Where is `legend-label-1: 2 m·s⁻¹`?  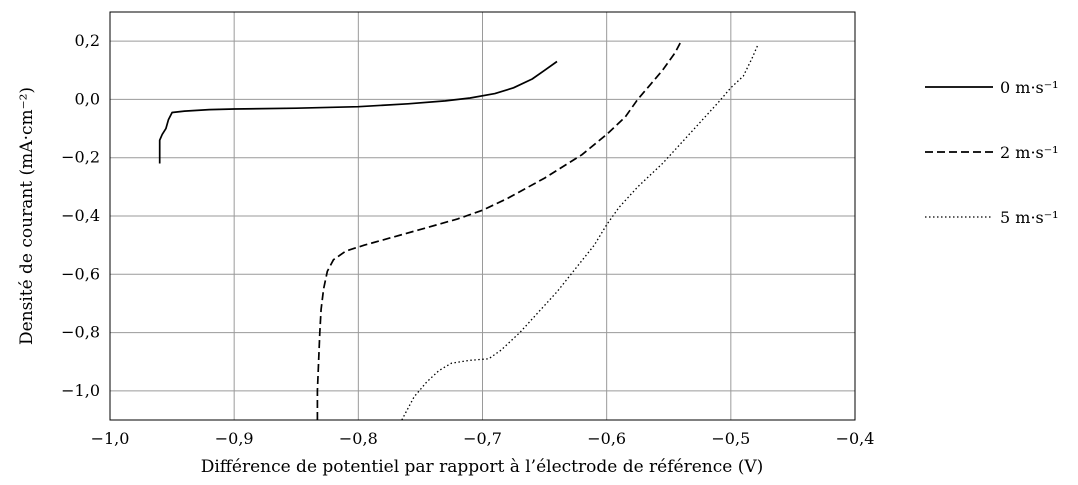 legend-label-1: 2 m·s⁻¹ is located at coordinates (1029, 152).